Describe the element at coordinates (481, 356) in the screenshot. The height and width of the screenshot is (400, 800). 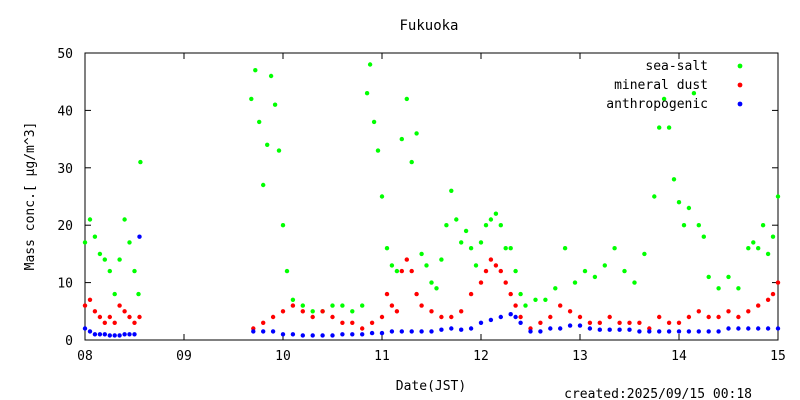
I see `x-tick-label: 12` at that location.